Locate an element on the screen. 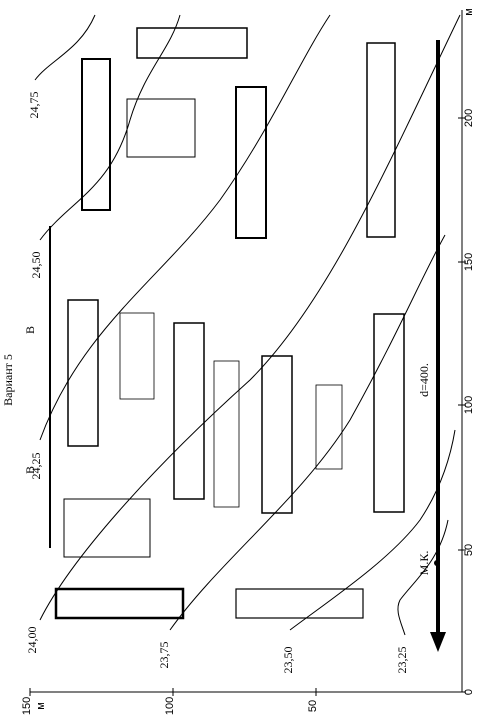  contour-label: 24,00 is located at coordinates (32, 640).